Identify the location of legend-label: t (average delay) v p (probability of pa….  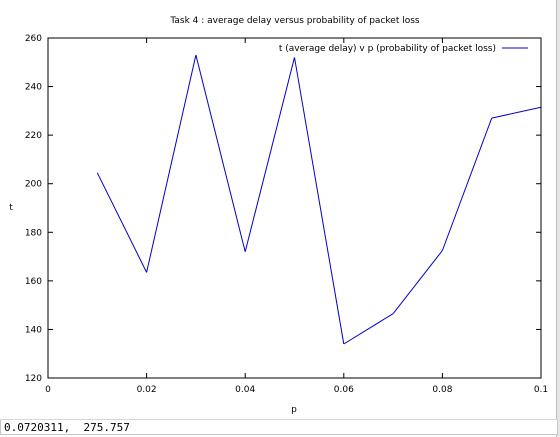
(387, 49).